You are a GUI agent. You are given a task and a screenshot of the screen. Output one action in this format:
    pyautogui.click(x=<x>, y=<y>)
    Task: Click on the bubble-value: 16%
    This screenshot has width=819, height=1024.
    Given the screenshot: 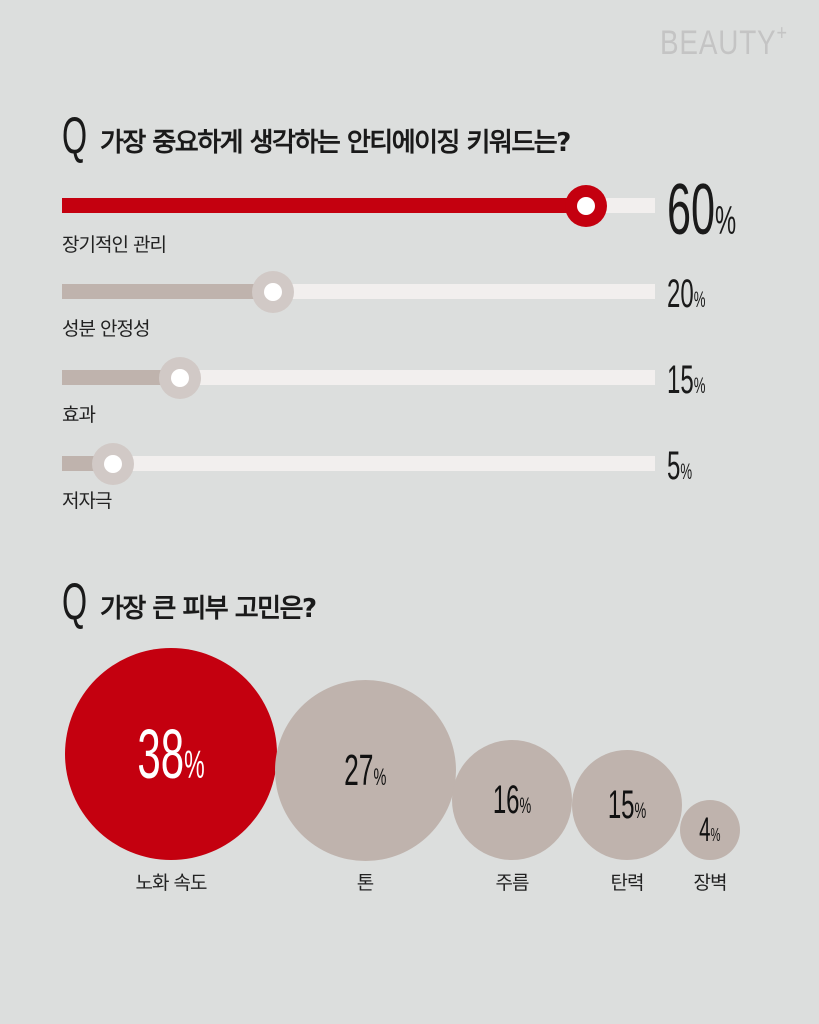 What is the action you would take?
    pyautogui.click(x=512, y=799)
    